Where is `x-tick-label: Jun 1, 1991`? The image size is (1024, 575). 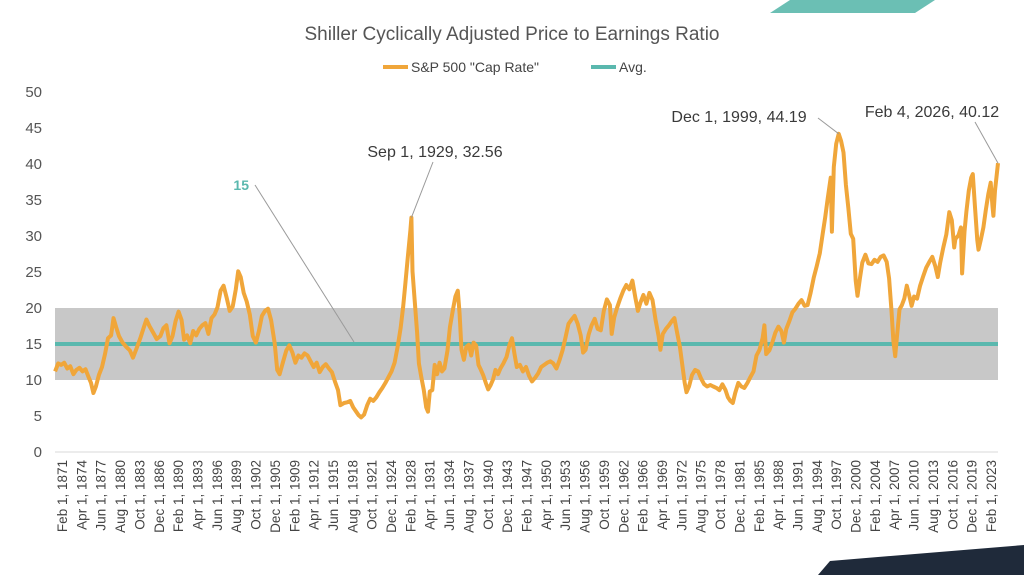 x-tick-label: Jun 1, 1991 is located at coordinates (797, 495).